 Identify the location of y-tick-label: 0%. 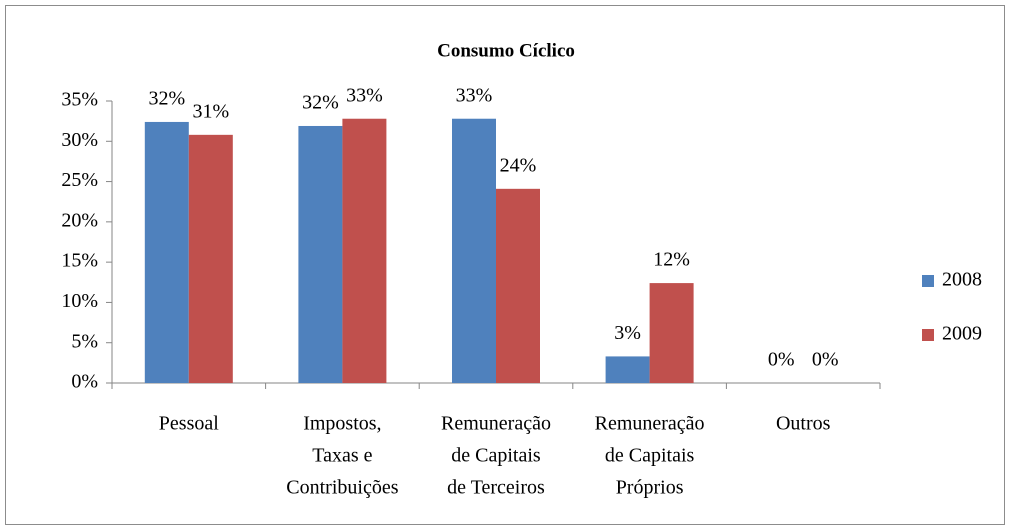
(84, 382).